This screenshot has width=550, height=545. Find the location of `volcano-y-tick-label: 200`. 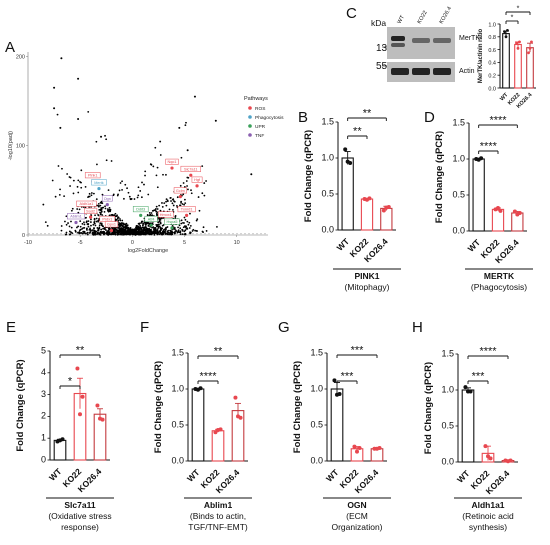

volcano-y-tick-label: 200 is located at coordinates (20, 57).